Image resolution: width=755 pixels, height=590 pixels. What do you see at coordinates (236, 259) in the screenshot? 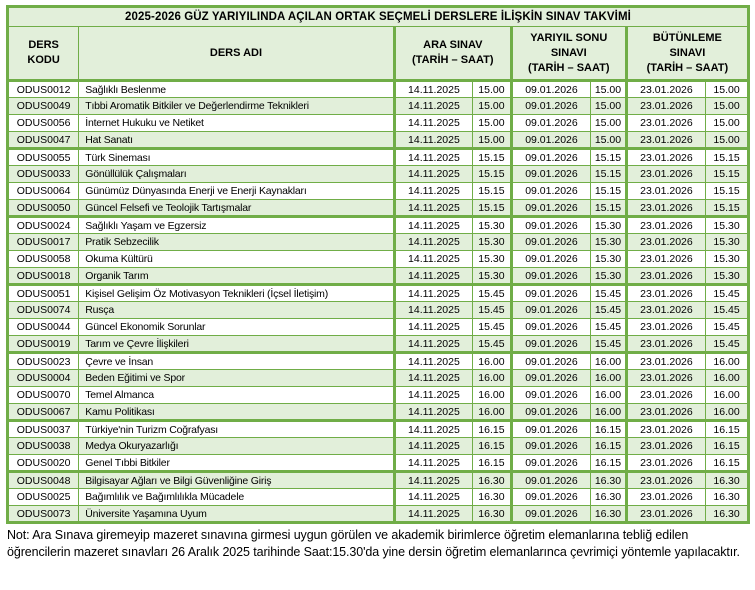
I see `course-name-cell: Okuma Kültürü` at bounding box center [236, 259].